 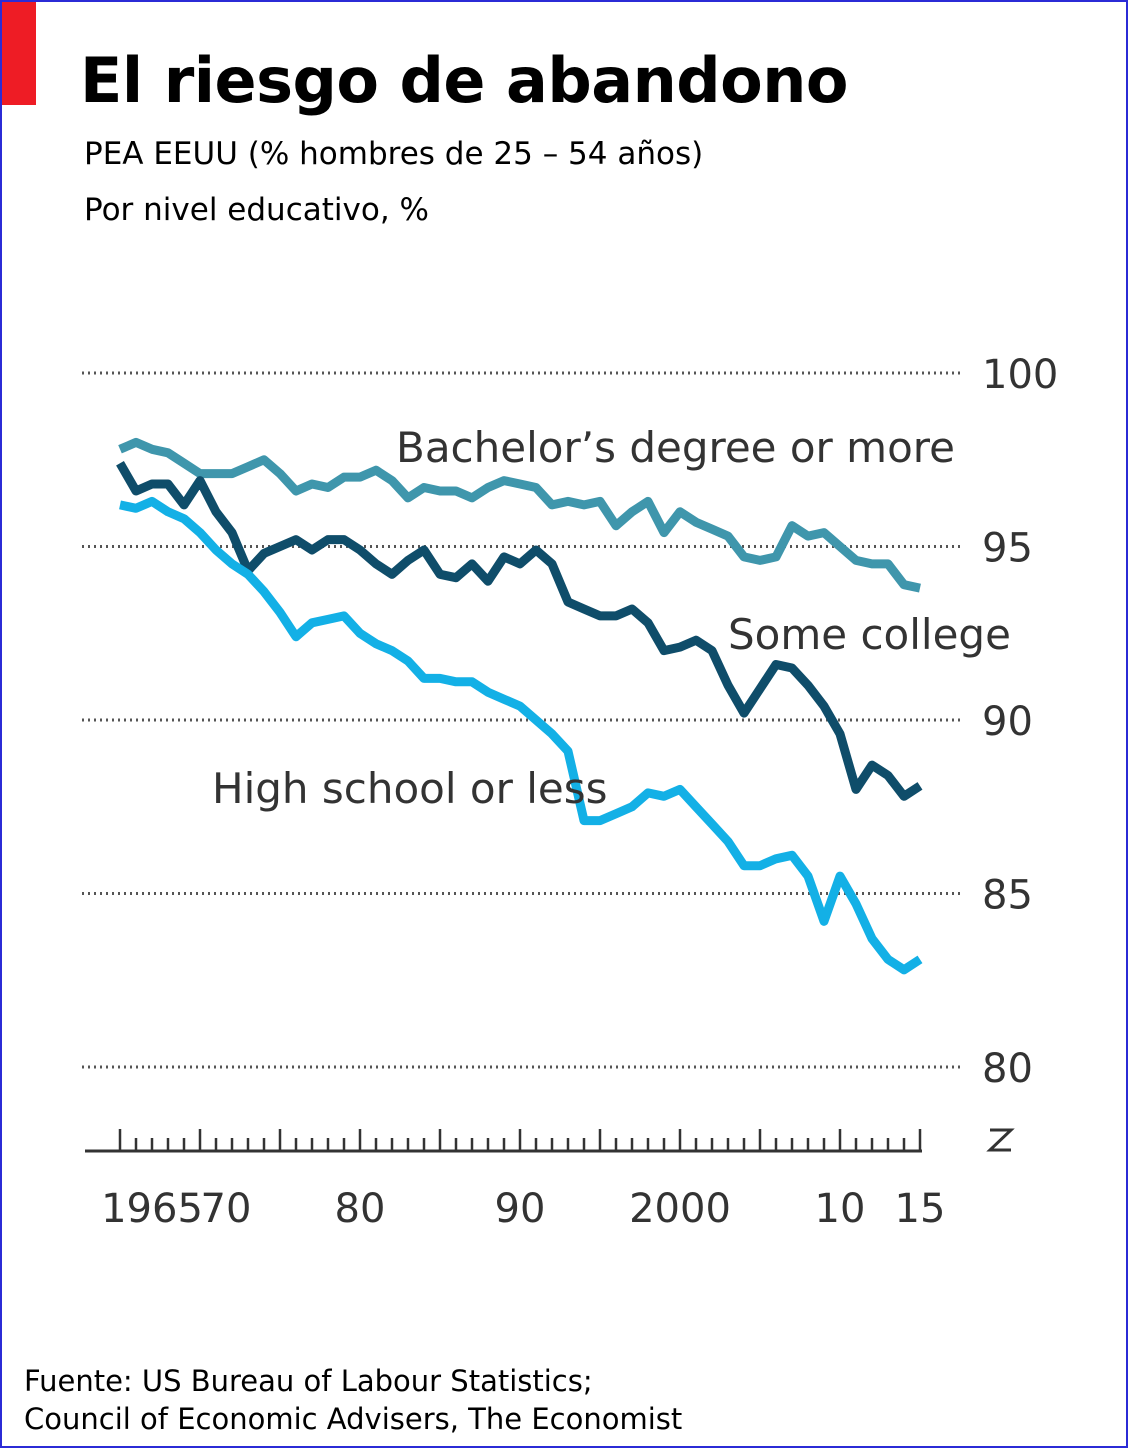 What do you see at coordinates (675, 447) in the screenshot?
I see `series-label: Bachelor’s degree or more` at bounding box center [675, 447].